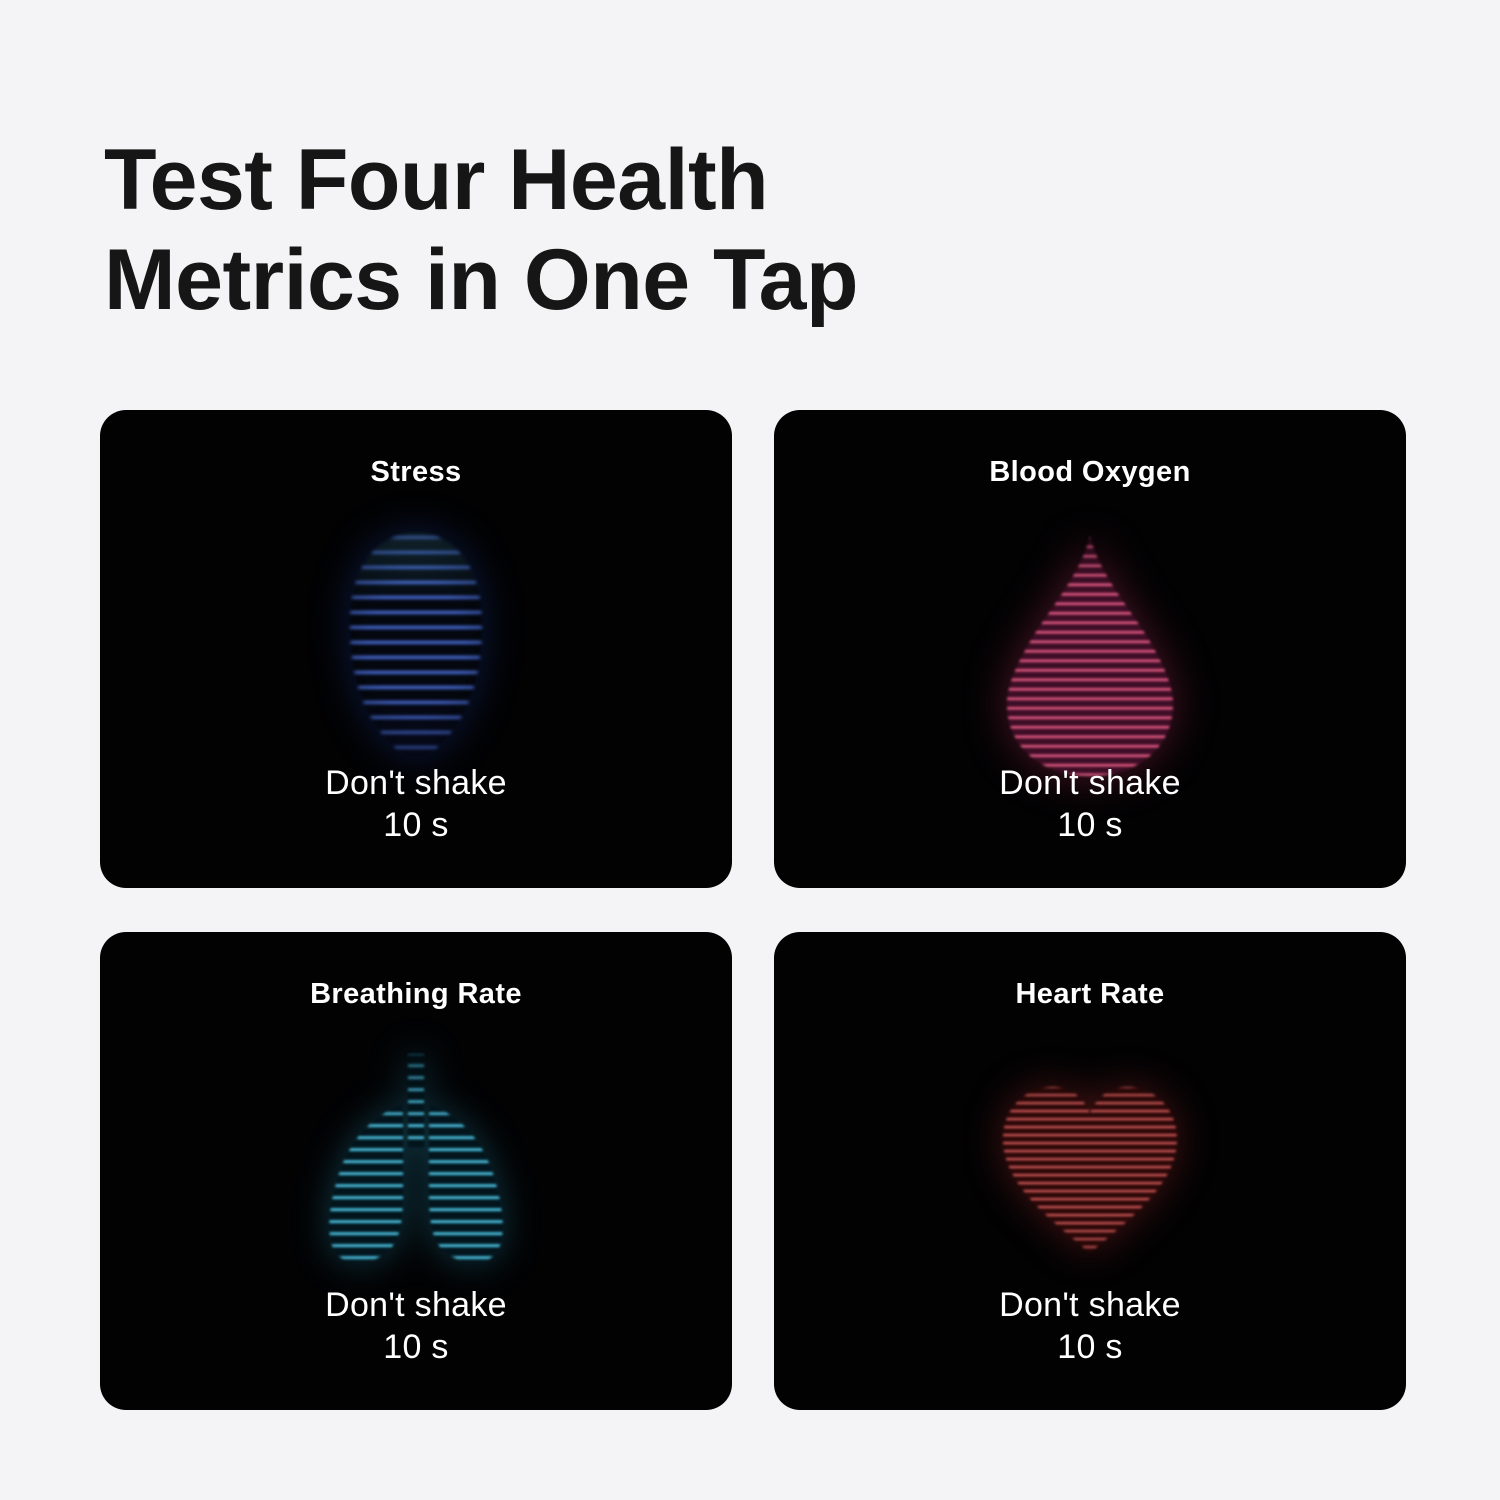 This screenshot has height=1500, width=1500. I want to click on card-blood-oxygen-title: Blood Oxygen, so click(1090, 472).